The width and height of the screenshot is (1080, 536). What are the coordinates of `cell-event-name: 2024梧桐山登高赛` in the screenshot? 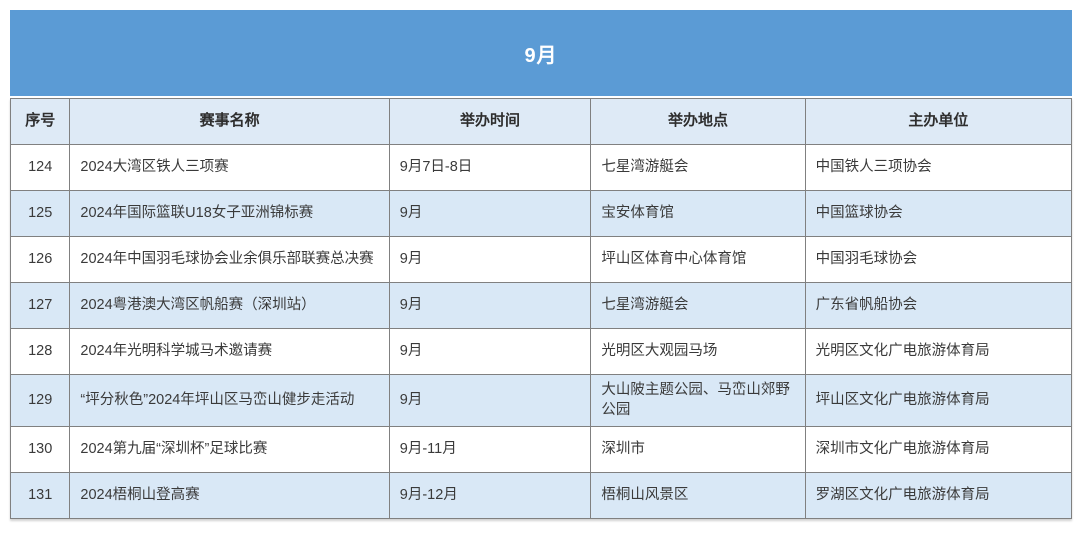 It's located at (229, 496).